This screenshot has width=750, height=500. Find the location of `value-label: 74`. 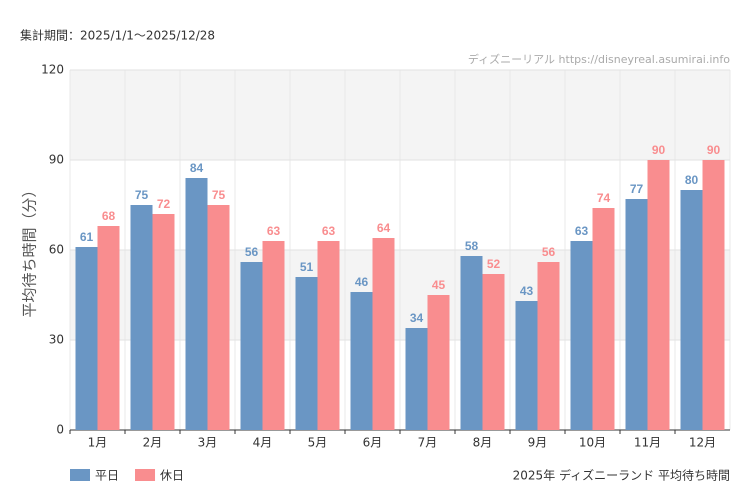

value-label: 74 is located at coordinates (604, 198).